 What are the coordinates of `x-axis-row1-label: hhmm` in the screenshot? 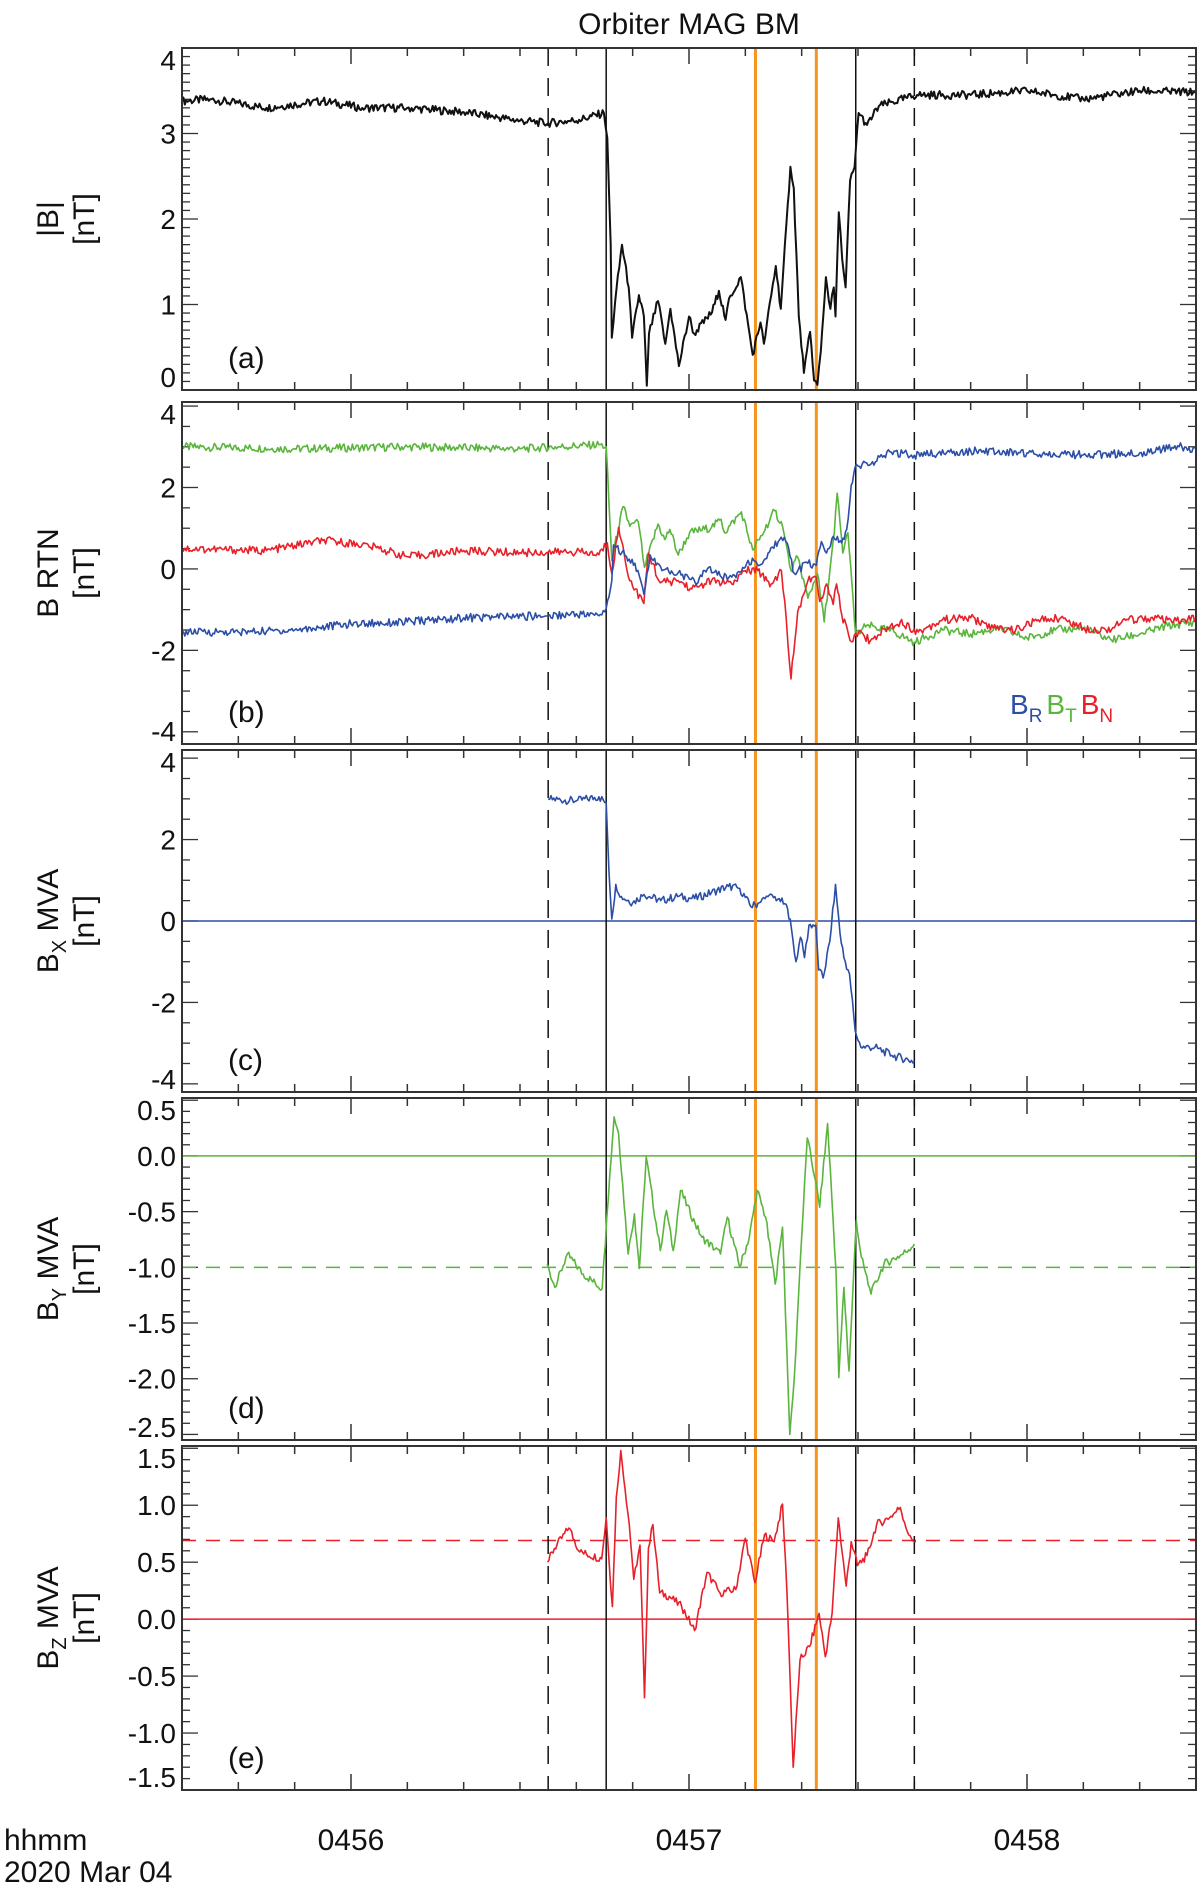 It's located at (45, 1840).